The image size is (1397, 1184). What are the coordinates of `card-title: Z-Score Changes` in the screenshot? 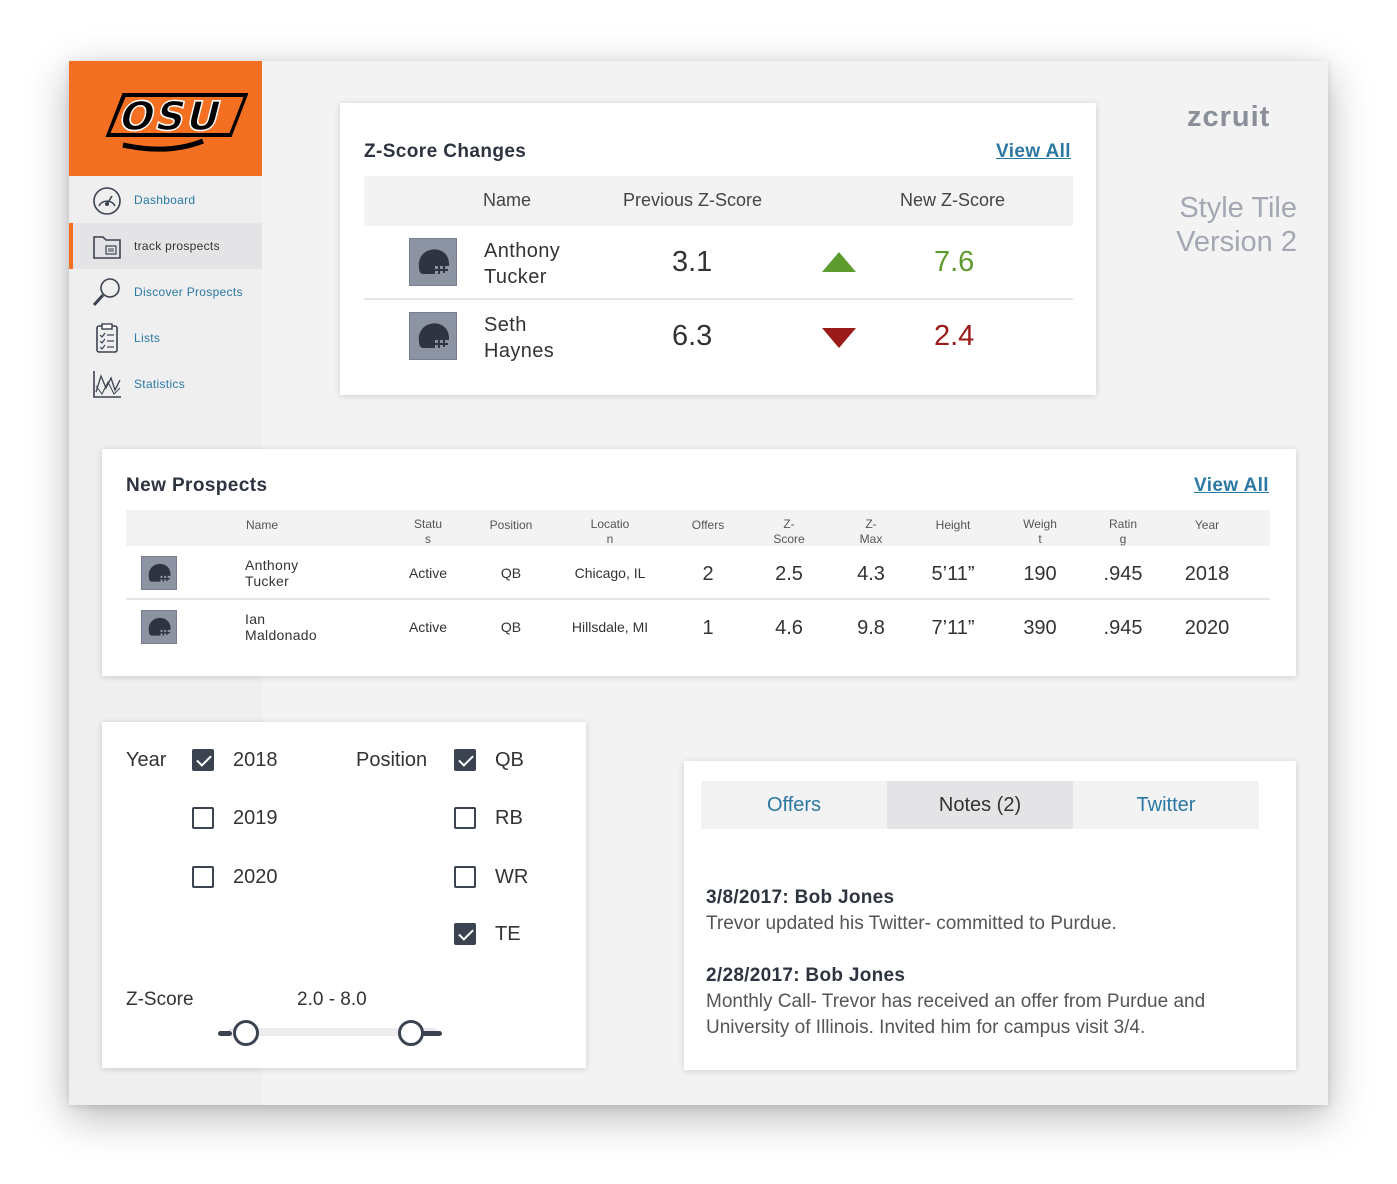 It's located at (445, 151).